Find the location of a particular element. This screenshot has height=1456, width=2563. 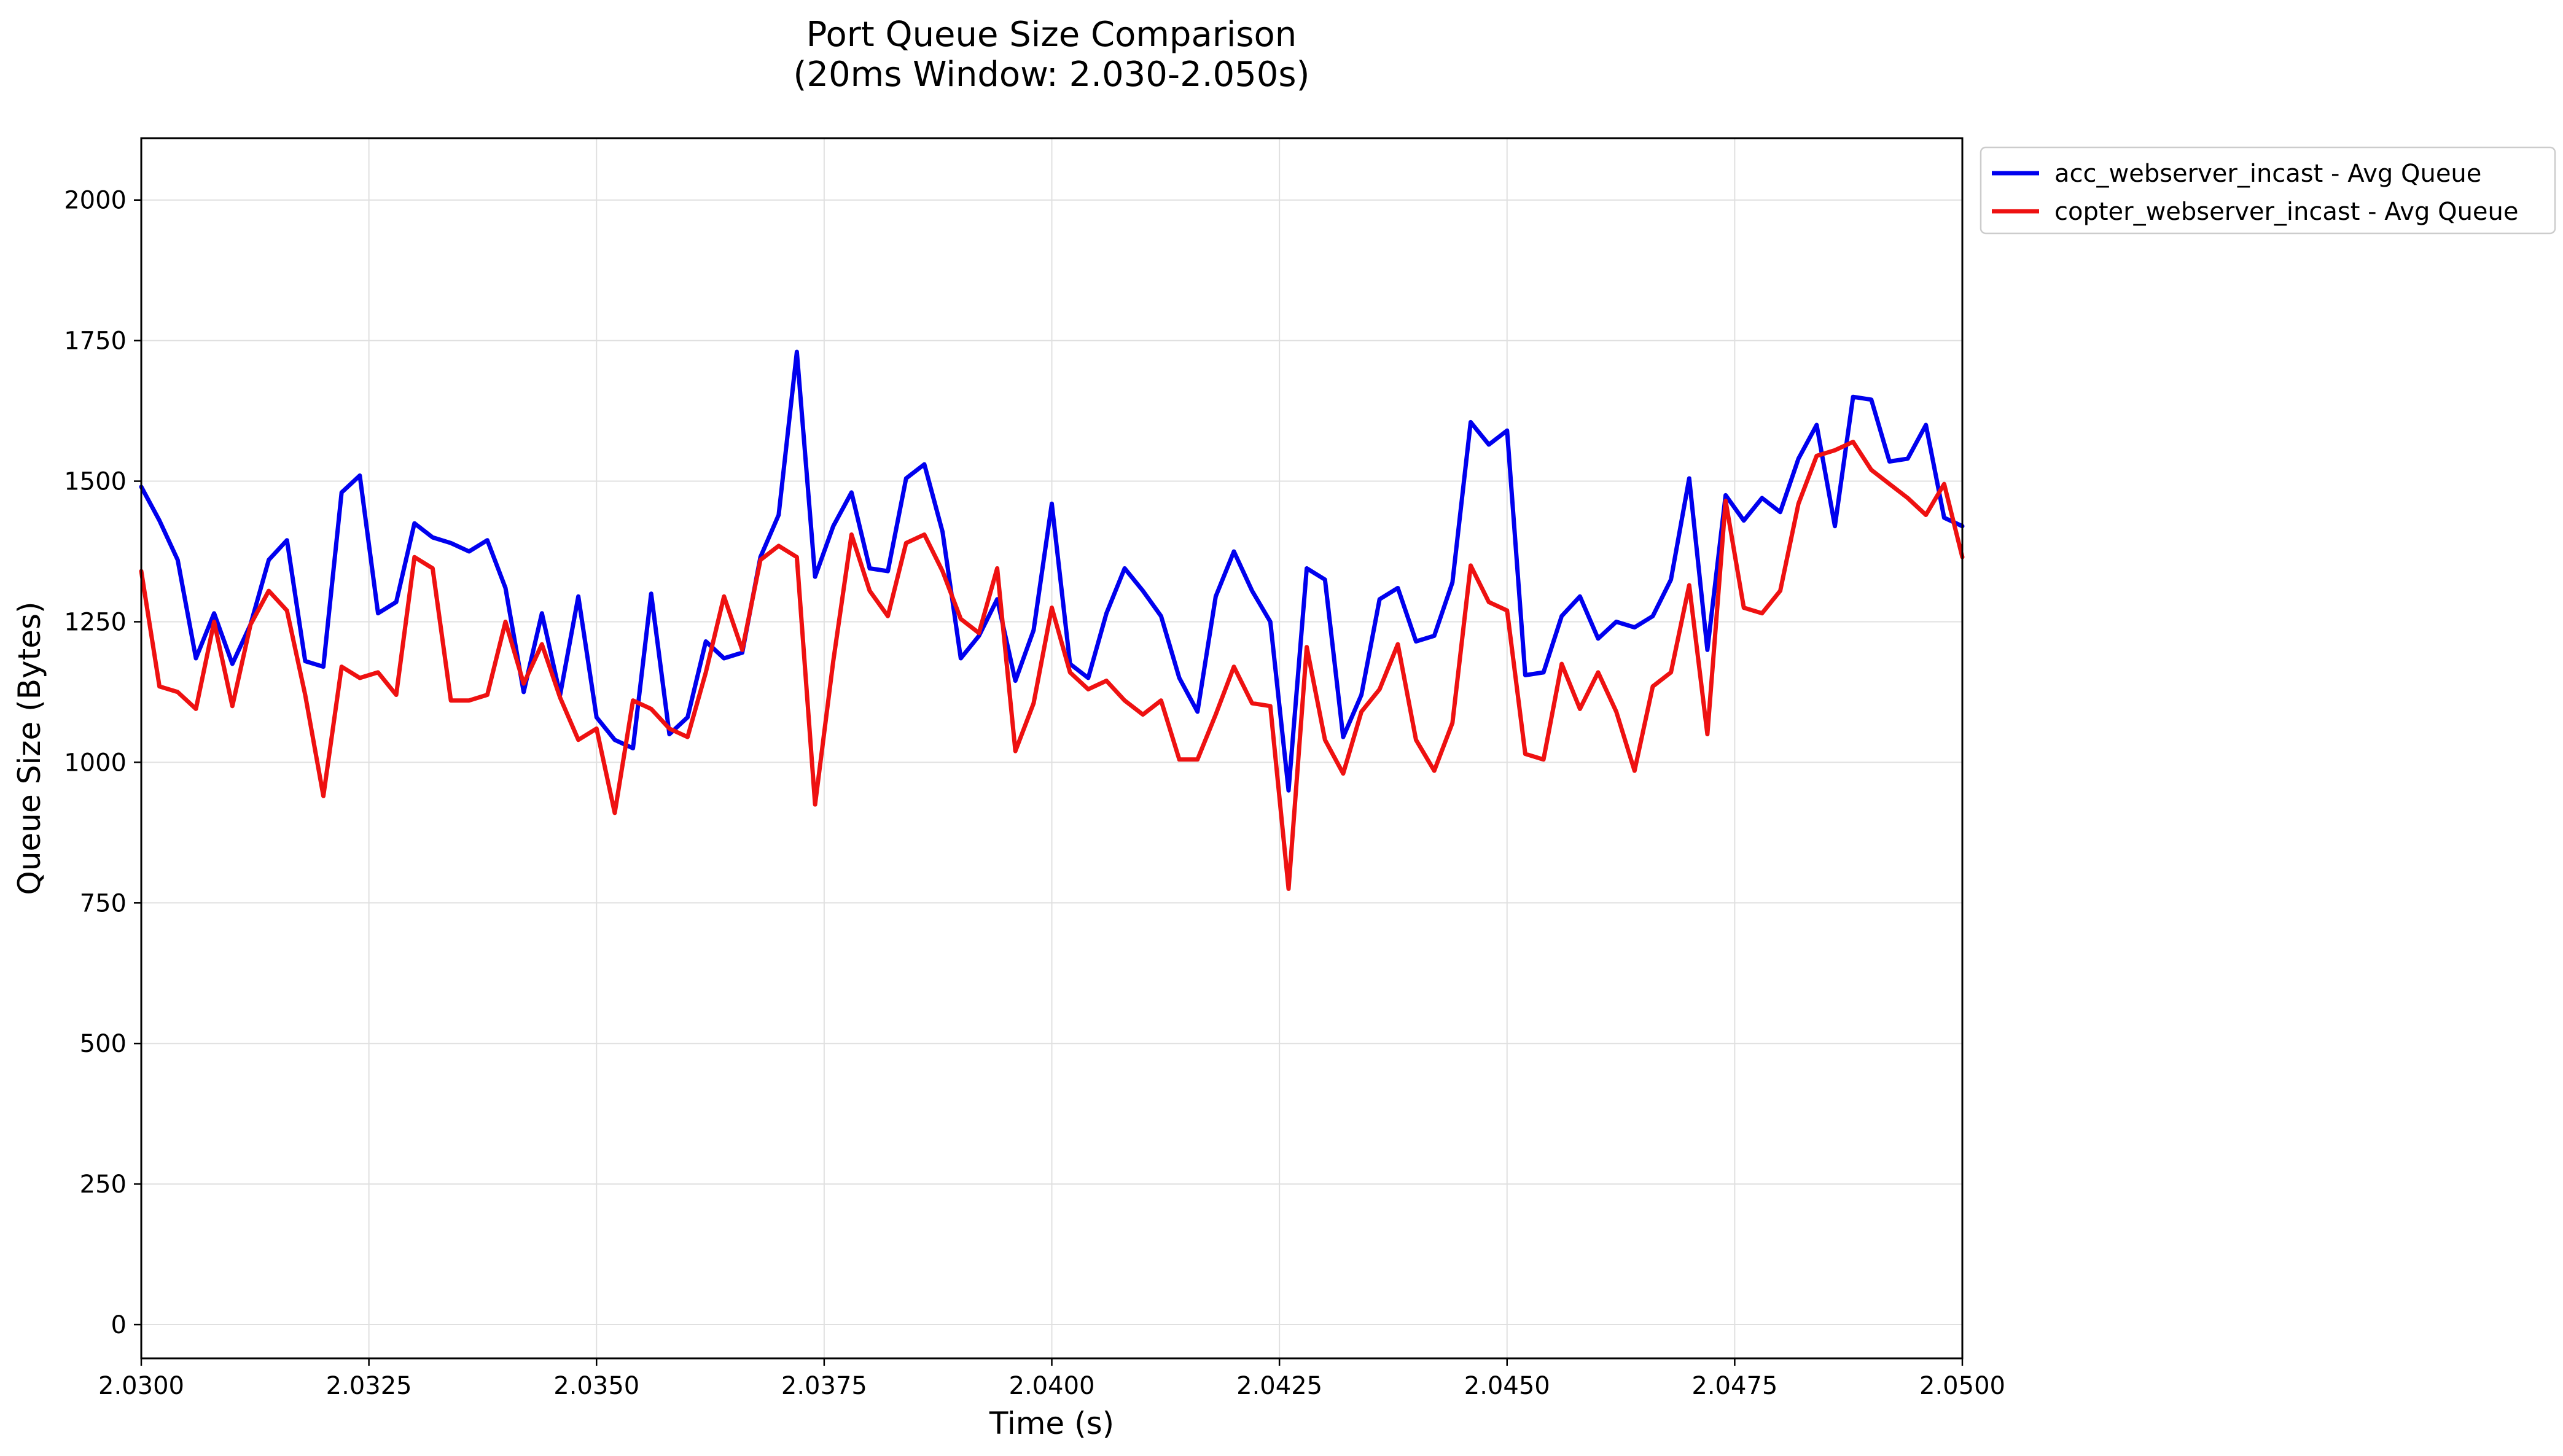

x-tick-label: 2.0475 is located at coordinates (1734, 1386).